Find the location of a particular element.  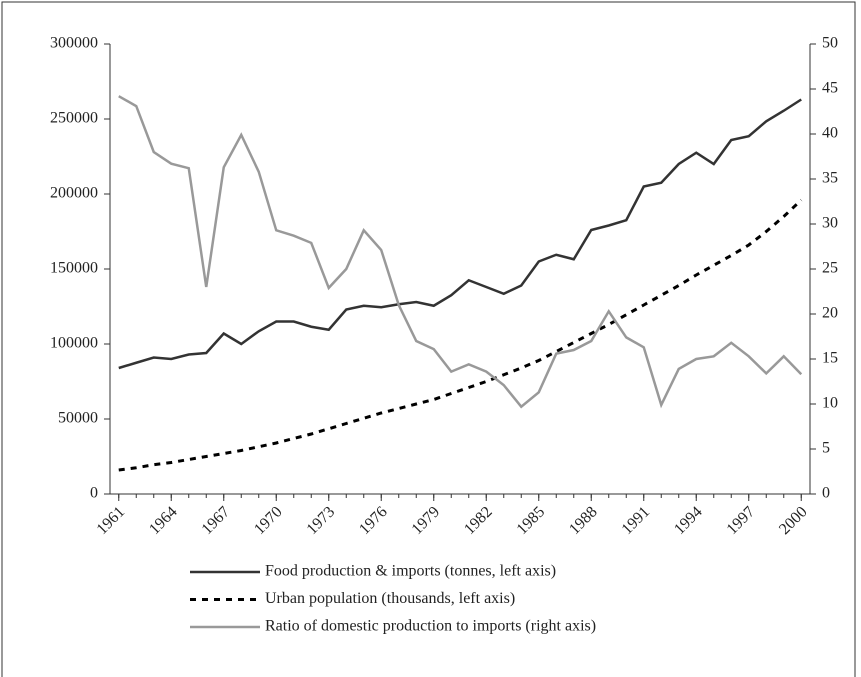

x-tick-label: 1997 is located at coordinates (741, 520).